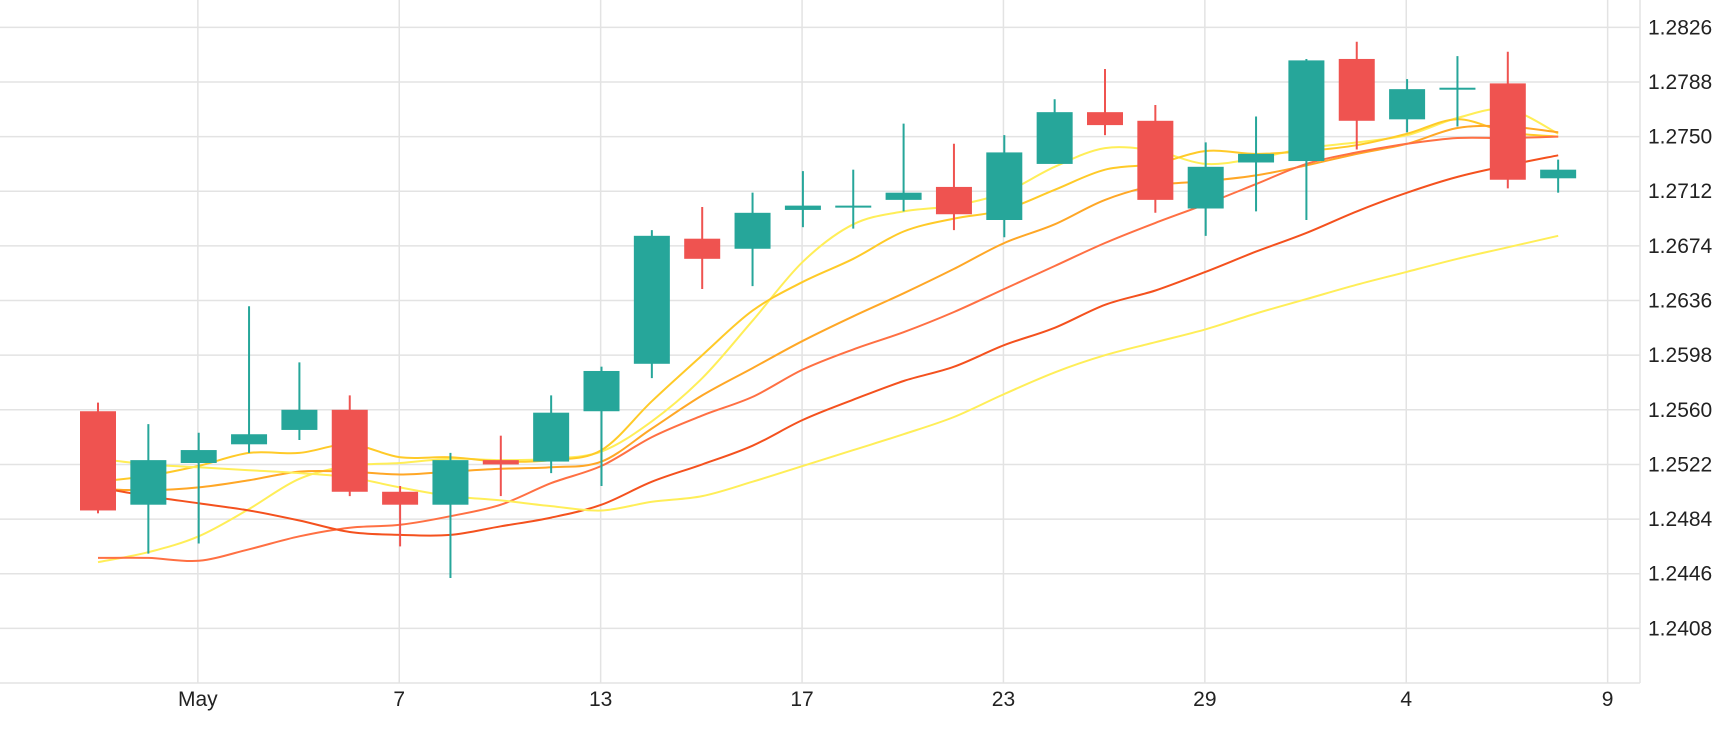  What do you see at coordinates (1406, 699) in the screenshot?
I see `x-tick-label: 4` at bounding box center [1406, 699].